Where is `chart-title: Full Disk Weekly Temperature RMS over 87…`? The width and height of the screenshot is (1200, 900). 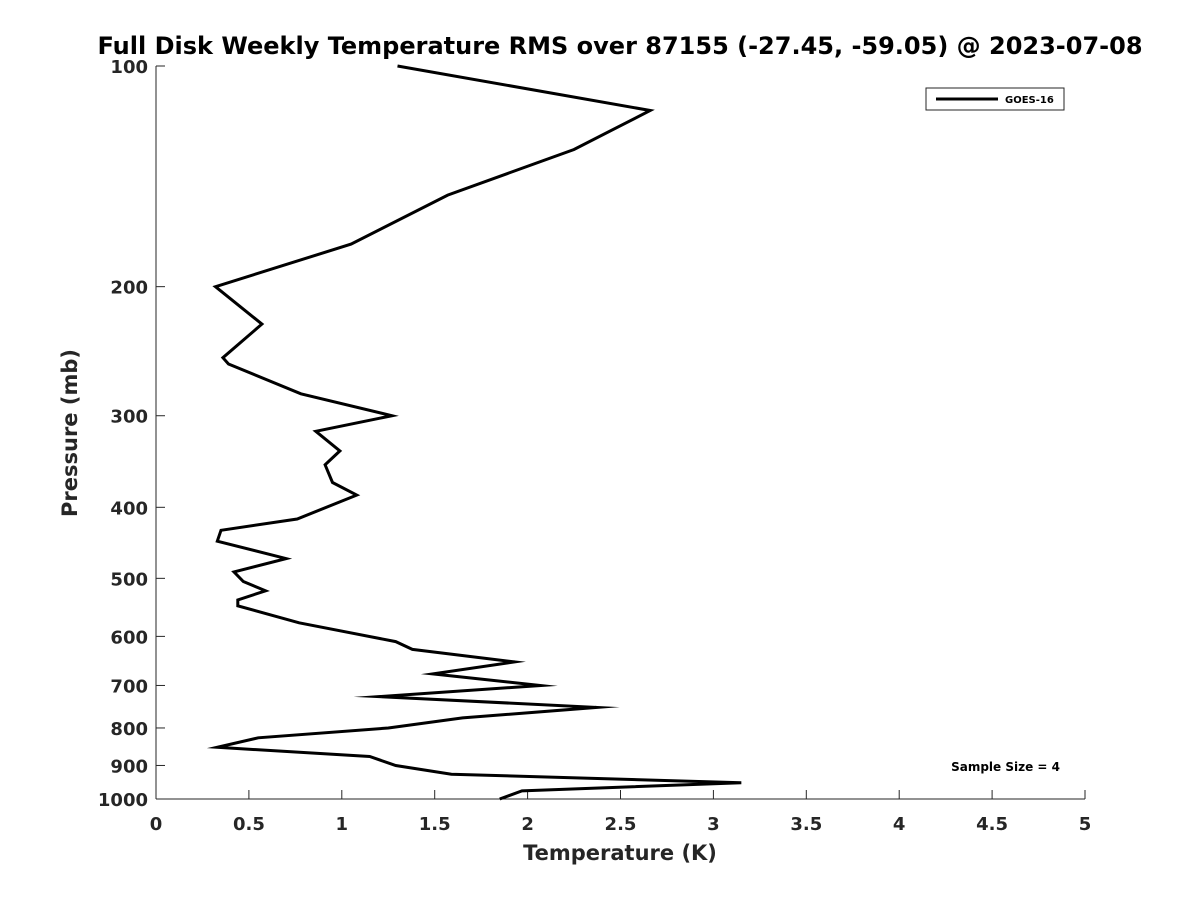
chart-title: Full Disk Weekly Temperature RMS over 87… is located at coordinates (619, 46).